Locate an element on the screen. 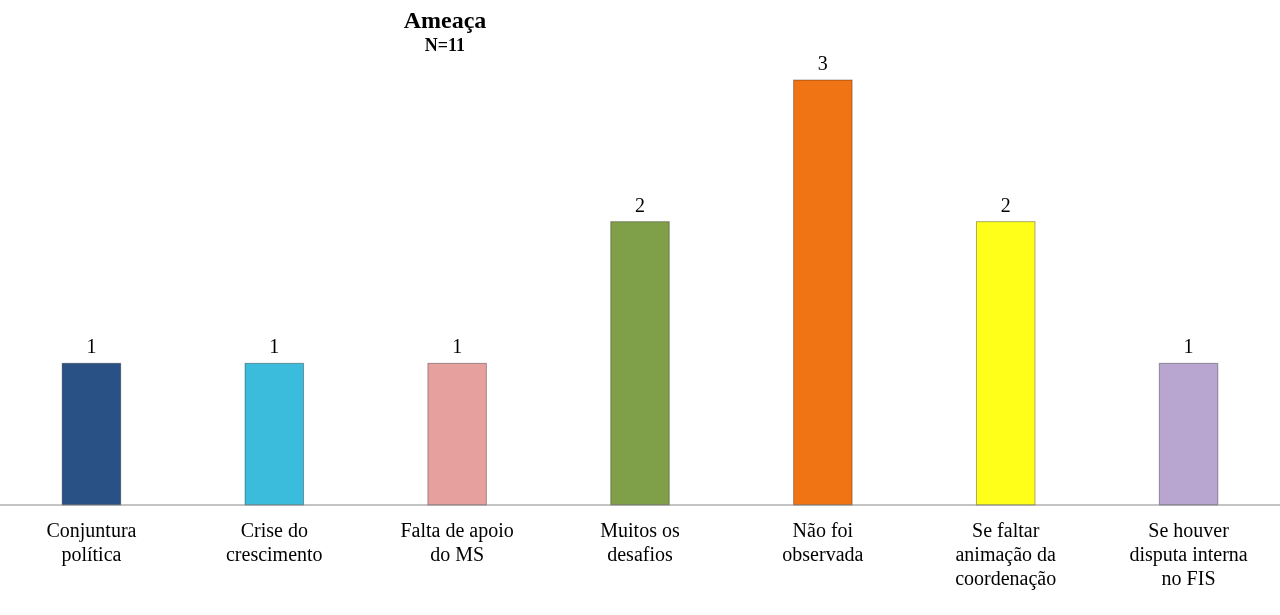 The image size is (1280, 615). chart-title: Ameaça is located at coordinates (445, 20).